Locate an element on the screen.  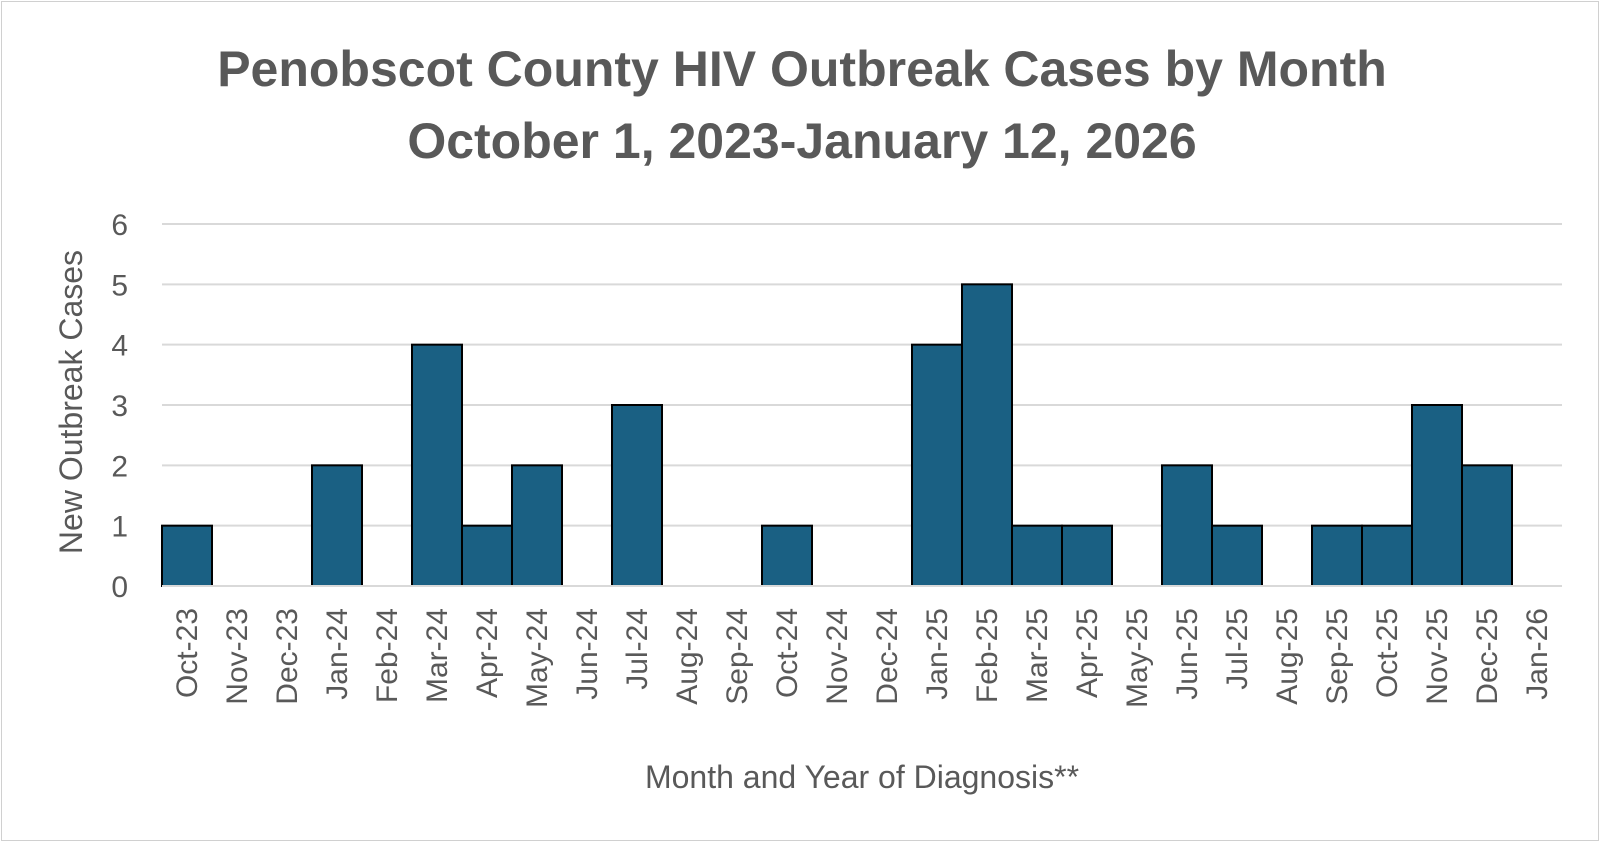
x-tick-label: Nov-24 is located at coordinates (837, 656).